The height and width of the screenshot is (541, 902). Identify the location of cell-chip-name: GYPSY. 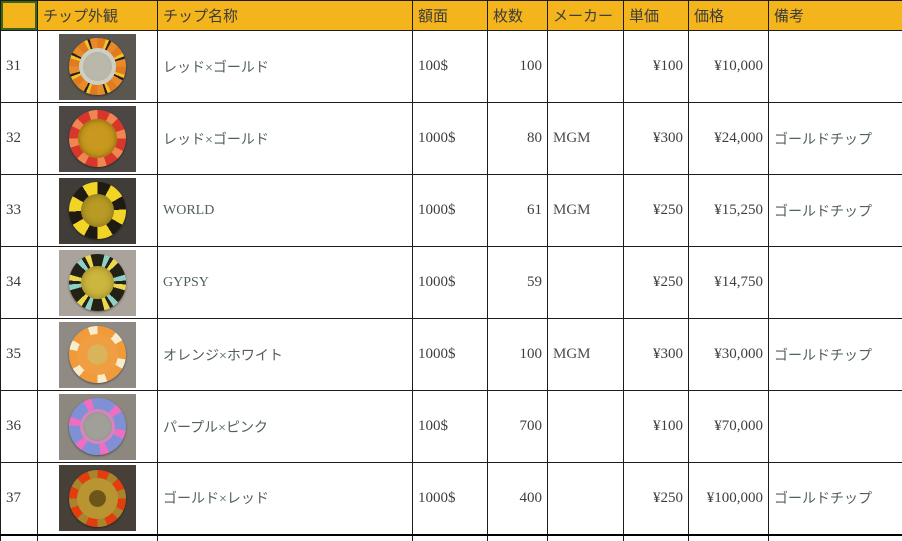
(285, 282).